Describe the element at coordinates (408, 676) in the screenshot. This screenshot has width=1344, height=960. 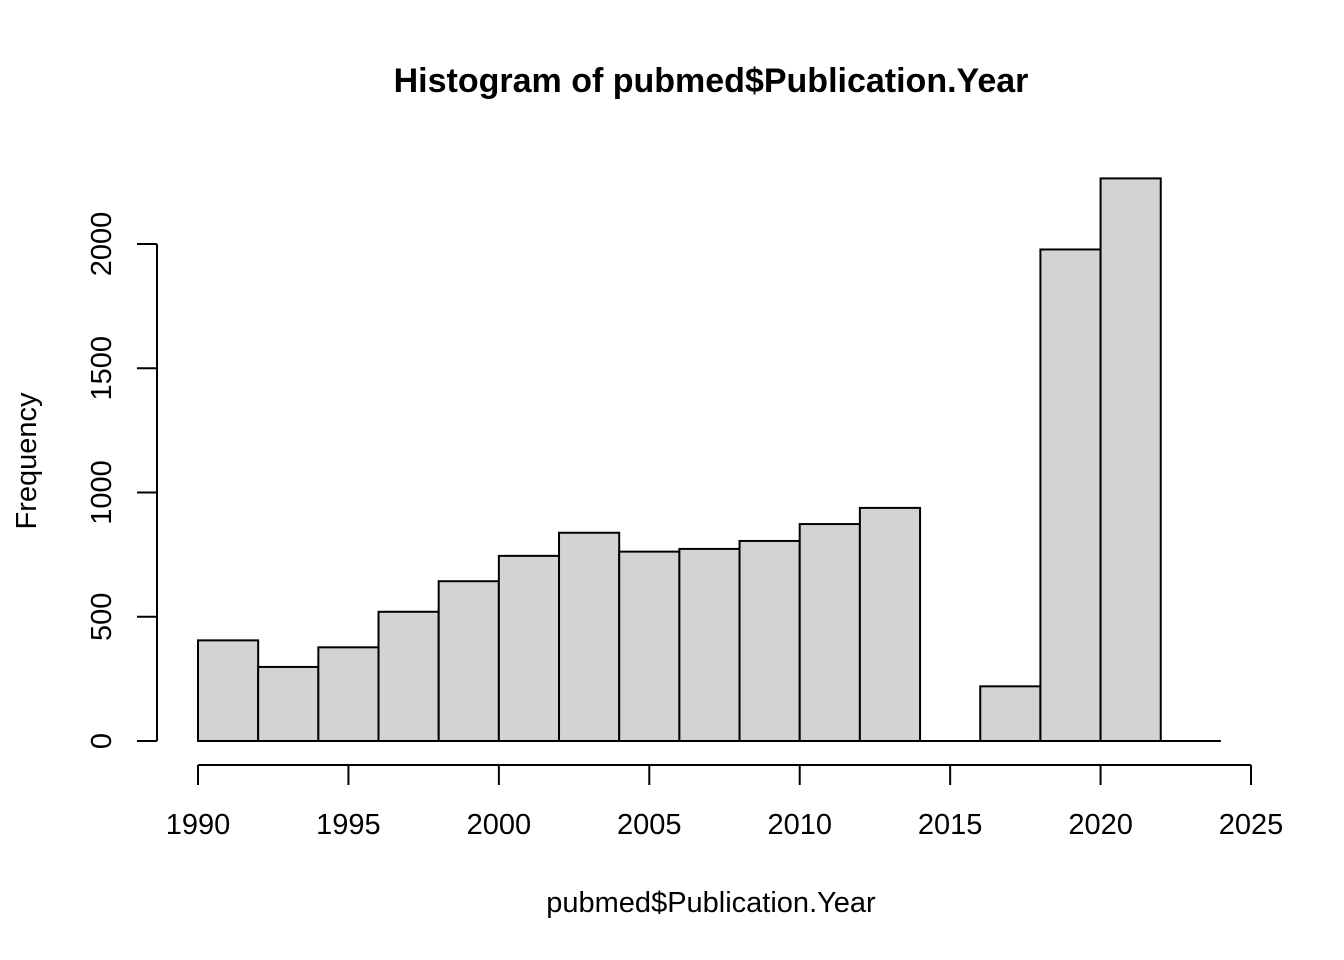
I see `histogram-bar-1996-1998` at that location.